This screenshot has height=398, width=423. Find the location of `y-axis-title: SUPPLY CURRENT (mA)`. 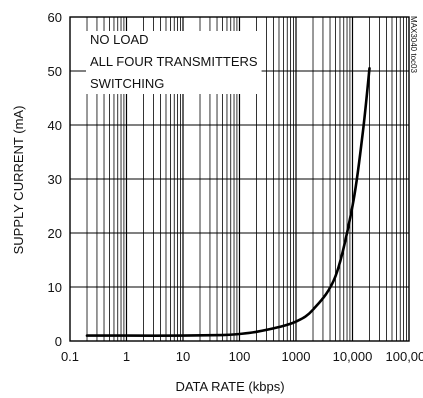

y-axis-title: SUPPLY CURRENT (mA) is located at coordinates (18, 180).